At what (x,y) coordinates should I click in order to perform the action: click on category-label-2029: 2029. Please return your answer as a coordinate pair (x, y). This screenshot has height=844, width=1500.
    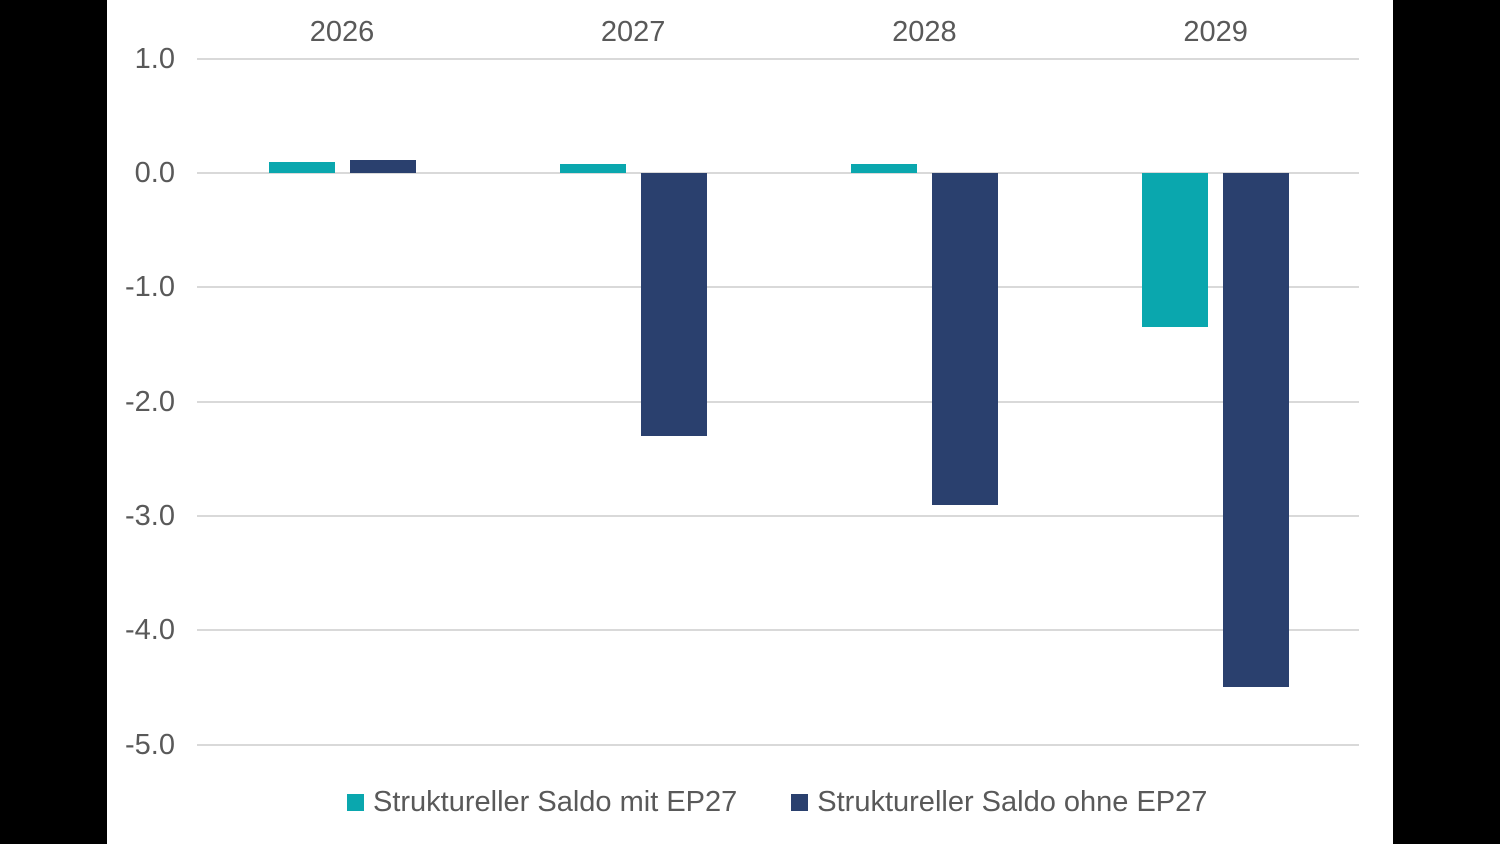
    Looking at the image, I should click on (1215, 32).